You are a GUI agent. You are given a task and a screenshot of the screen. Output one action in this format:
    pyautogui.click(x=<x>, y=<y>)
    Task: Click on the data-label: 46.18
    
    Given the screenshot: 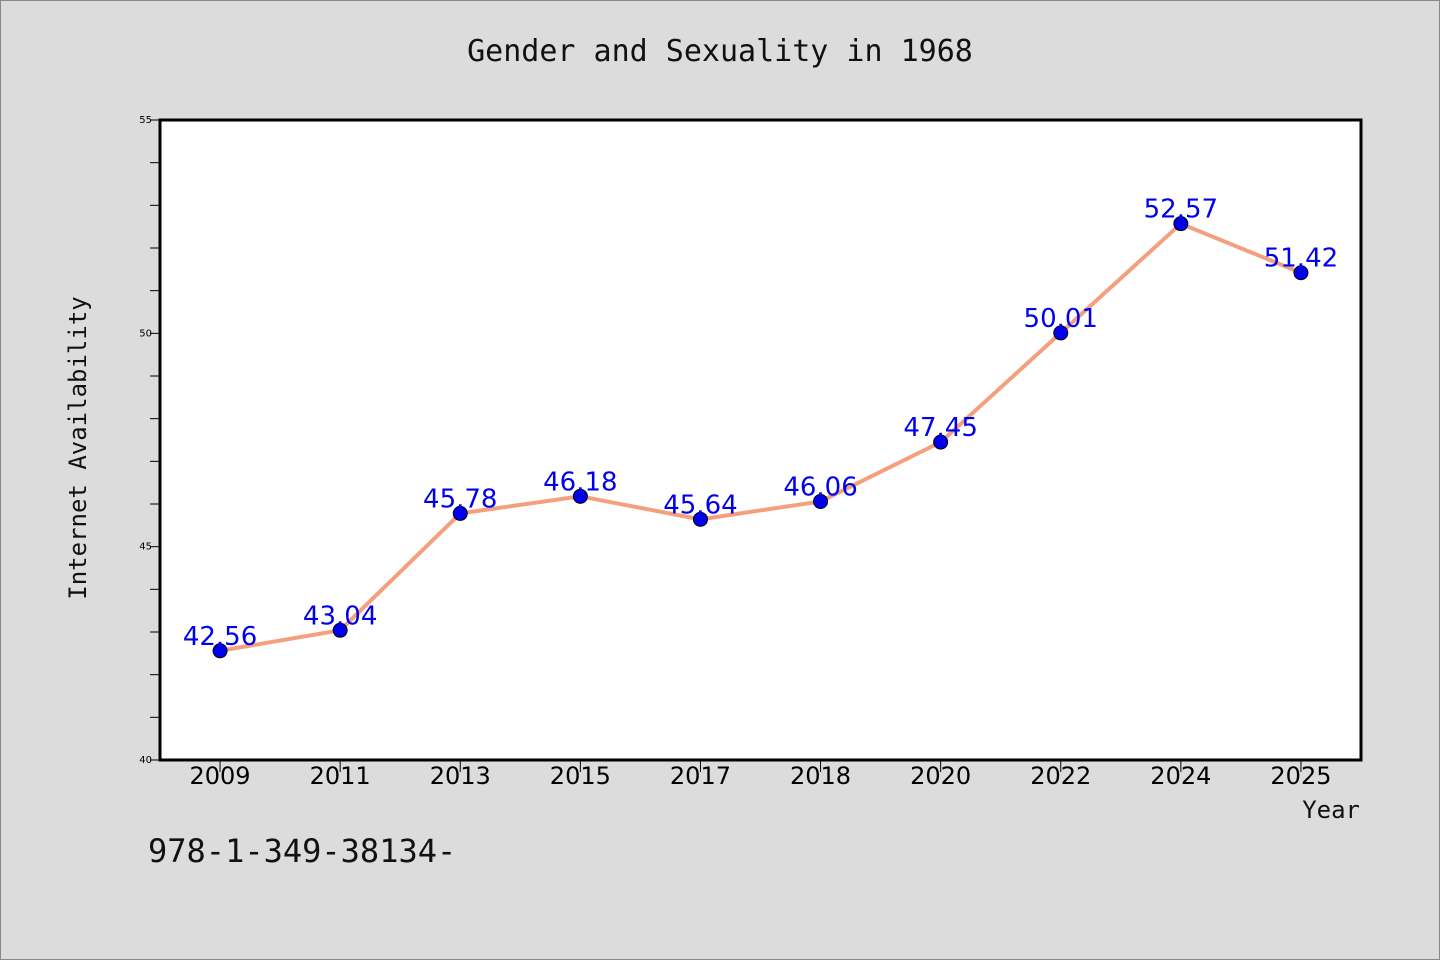 What is the action you would take?
    pyautogui.click(x=580, y=482)
    